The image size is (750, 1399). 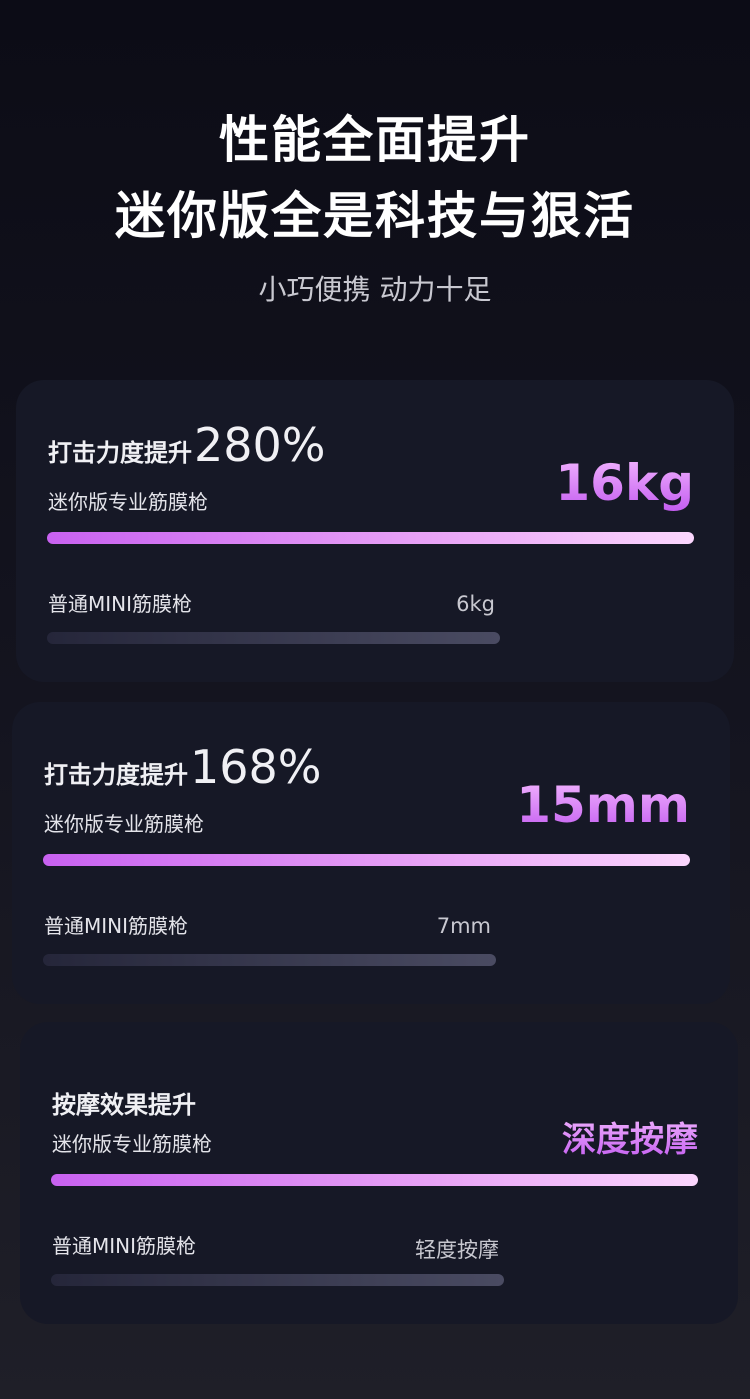 I want to click on card-title: 打击力度提升168%, so click(x=183, y=767).